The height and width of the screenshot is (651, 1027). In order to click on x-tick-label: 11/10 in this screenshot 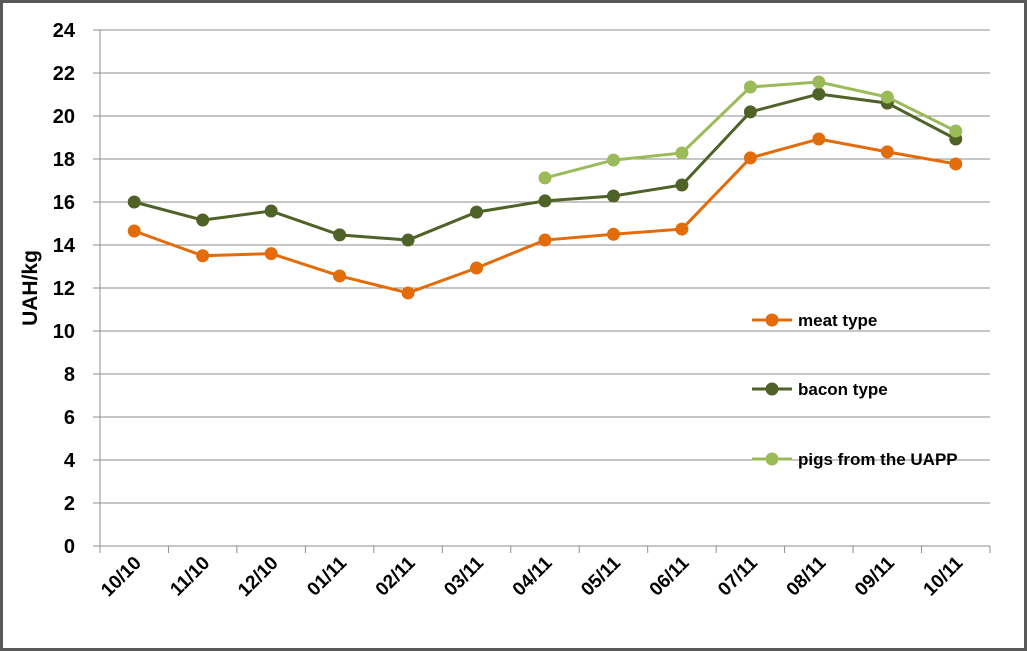, I will do `click(190, 577)`.